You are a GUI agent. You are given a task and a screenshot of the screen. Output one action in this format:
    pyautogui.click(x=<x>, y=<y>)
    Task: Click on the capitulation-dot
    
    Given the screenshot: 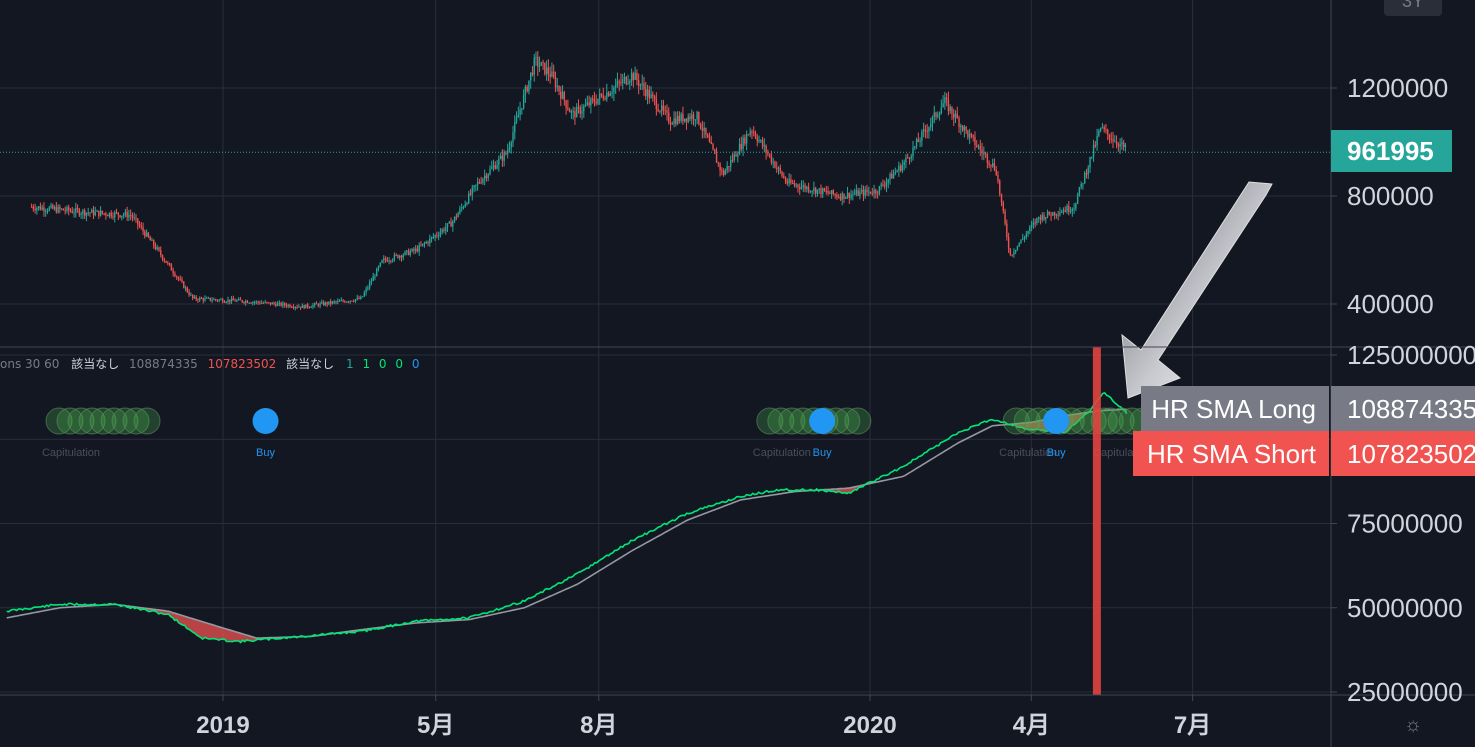 What is the action you would take?
    pyautogui.click(x=81, y=421)
    